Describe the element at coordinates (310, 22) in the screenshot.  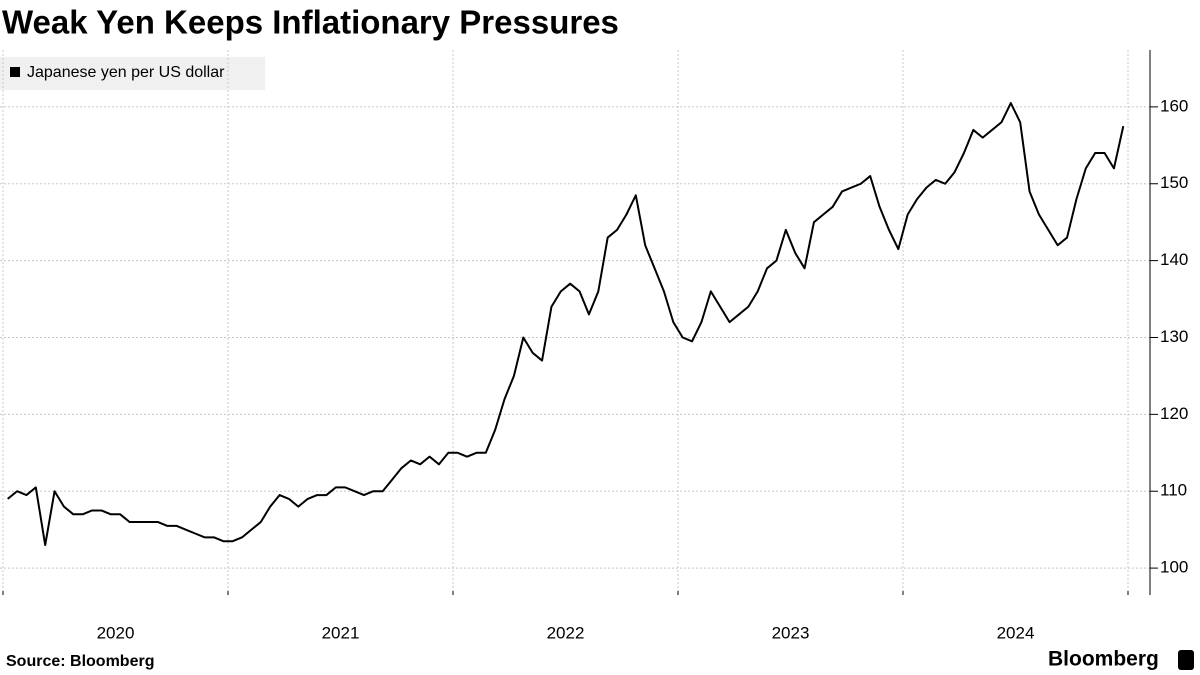
I see `chart-title: Weak Yen Keeps Inflationary Pressures` at that location.